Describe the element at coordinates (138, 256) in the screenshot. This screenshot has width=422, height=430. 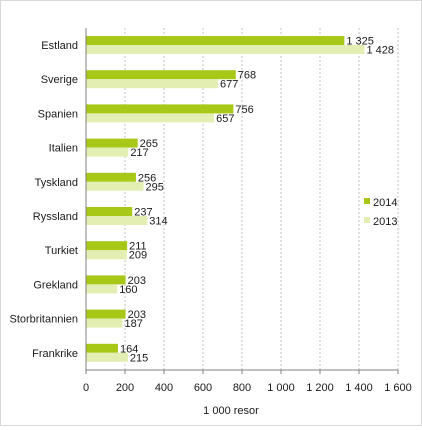
I see `data-label: 209` at that location.